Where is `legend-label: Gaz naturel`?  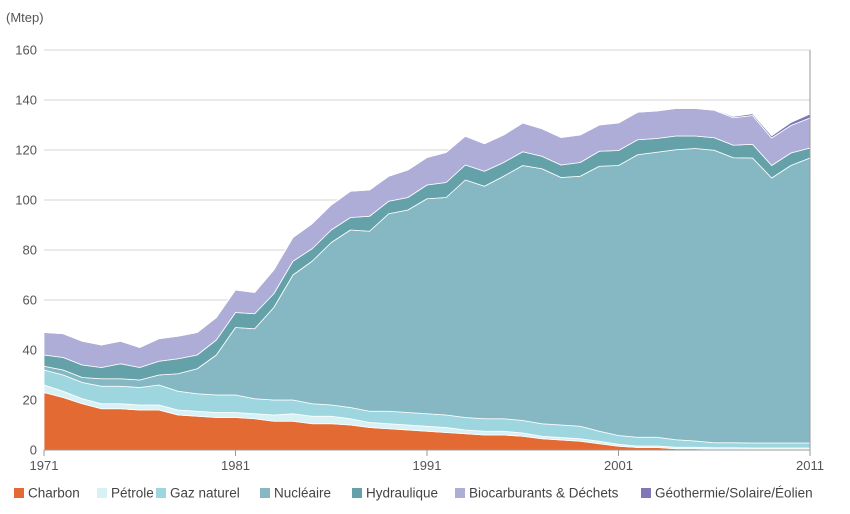
legend-label: Gaz naturel is located at coordinates (205, 493).